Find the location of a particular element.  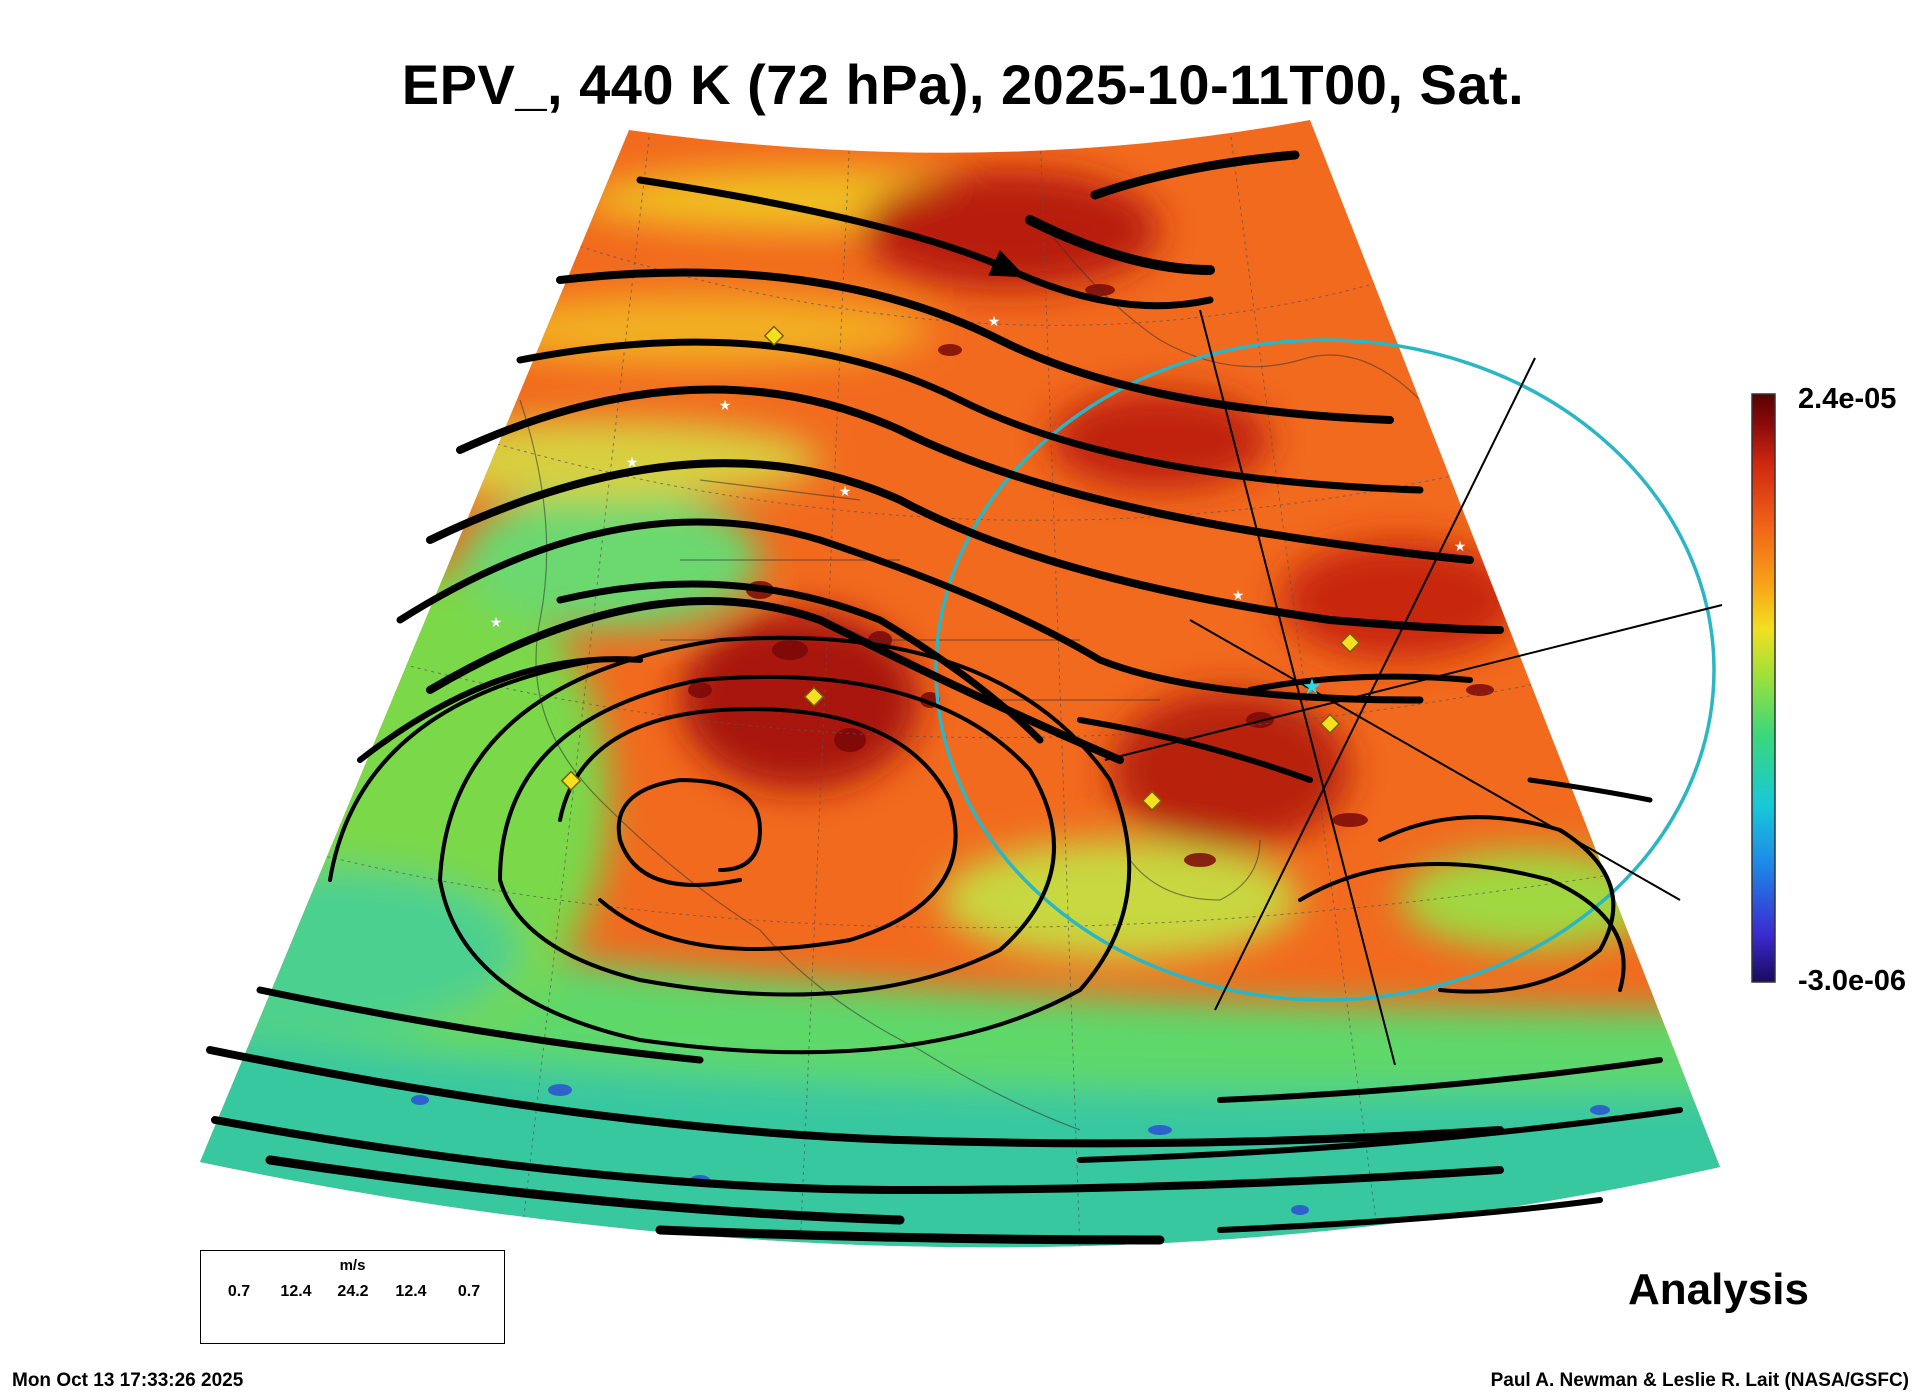

timestamp: Mon Oct 13 17:33:26 2025 is located at coordinates (128, 1380).